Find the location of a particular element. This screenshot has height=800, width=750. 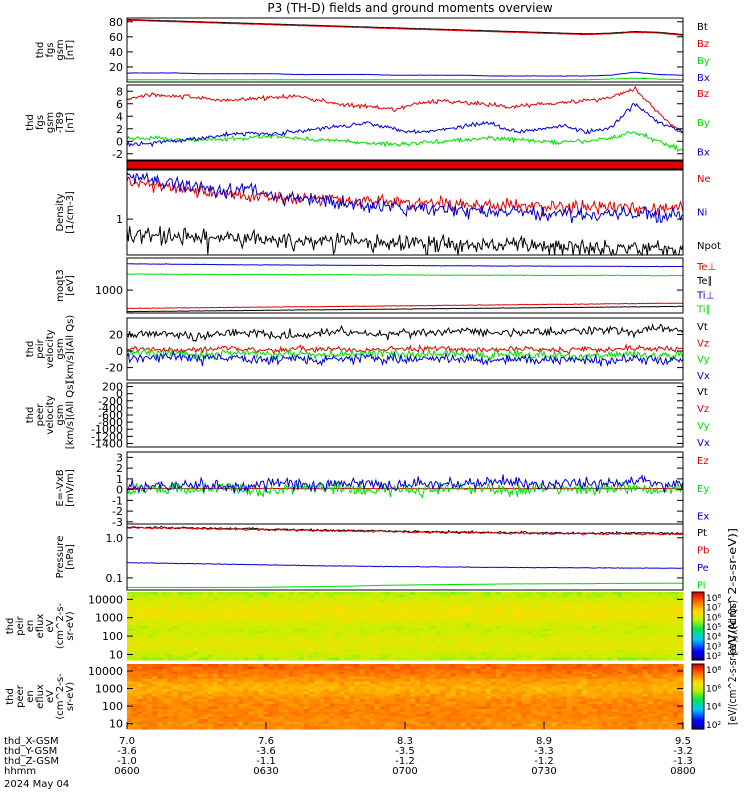

legend-Pi: Pi is located at coordinates (701, 586).